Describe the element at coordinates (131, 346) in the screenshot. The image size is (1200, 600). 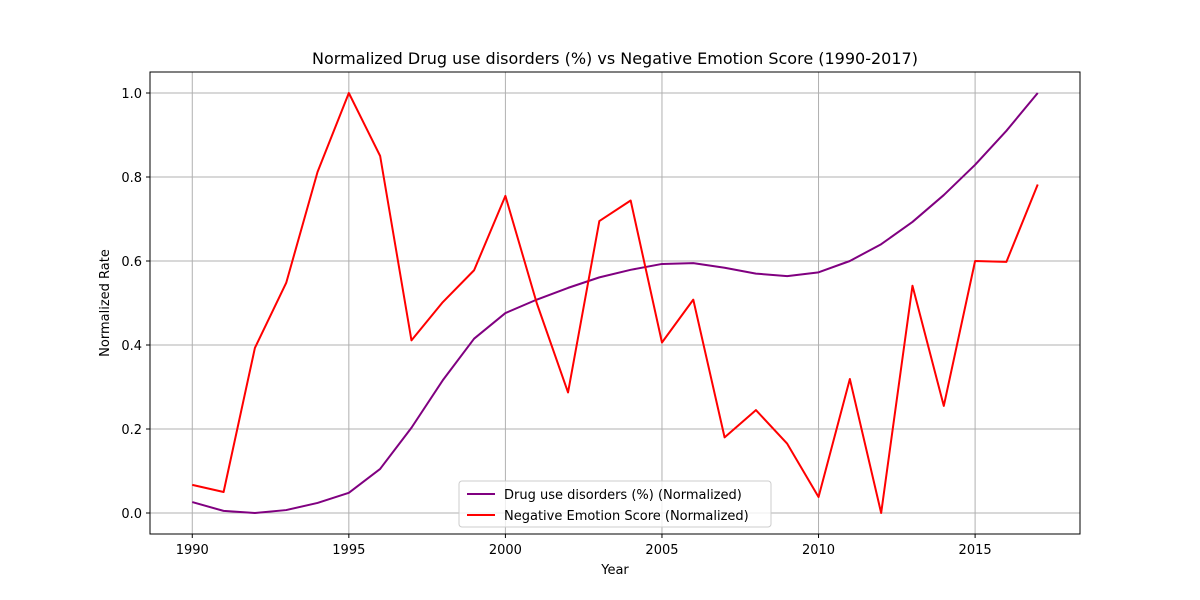
I see `y-tick-label: 0.4` at that location.